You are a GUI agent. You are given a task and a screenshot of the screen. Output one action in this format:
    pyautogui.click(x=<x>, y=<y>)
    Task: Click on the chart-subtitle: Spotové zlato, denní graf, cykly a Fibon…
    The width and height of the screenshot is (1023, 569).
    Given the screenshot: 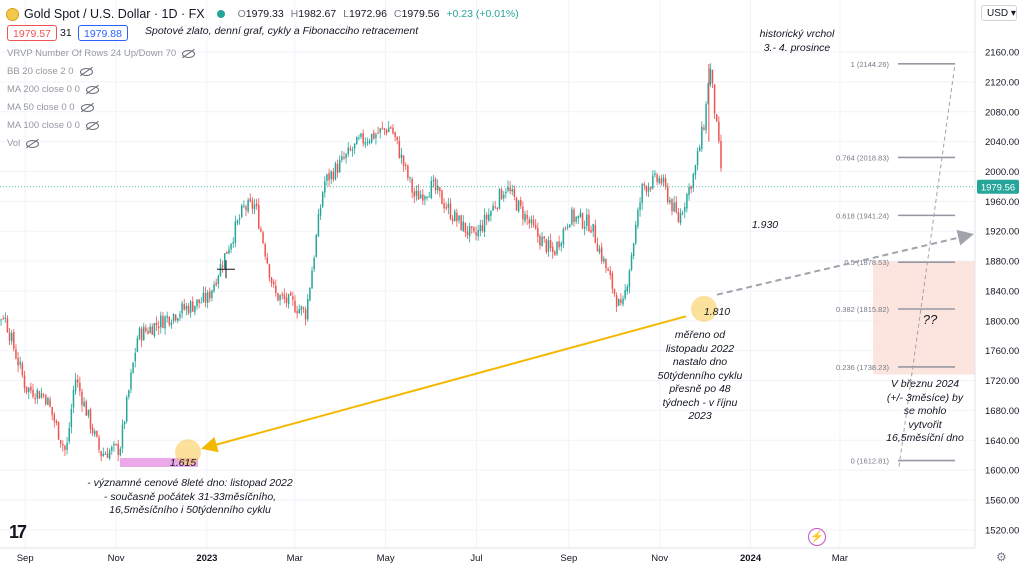 What is the action you would take?
    pyautogui.click(x=282, y=31)
    